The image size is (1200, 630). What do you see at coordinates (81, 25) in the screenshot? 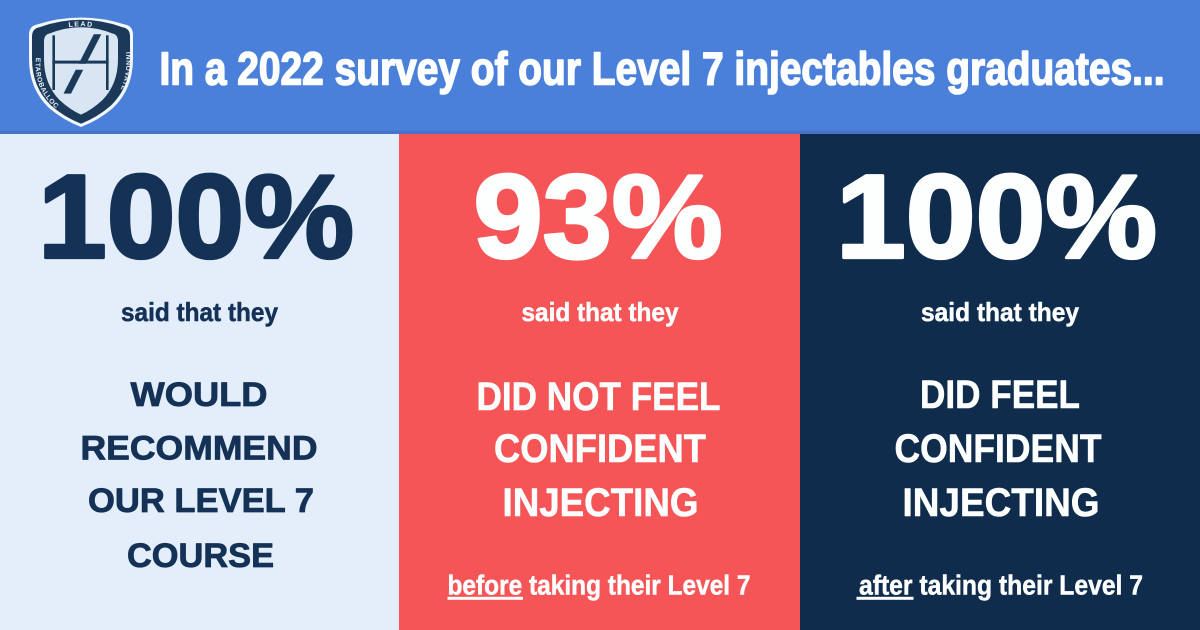
I see `svg-text: LEAD` at bounding box center [81, 25].